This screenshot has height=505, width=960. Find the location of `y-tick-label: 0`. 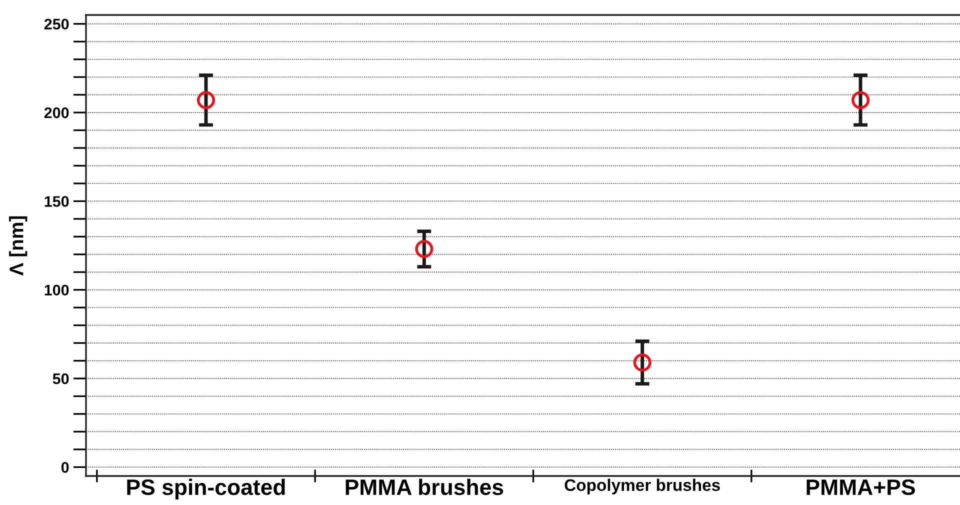

y-tick-label: 0 is located at coordinates (65, 467).